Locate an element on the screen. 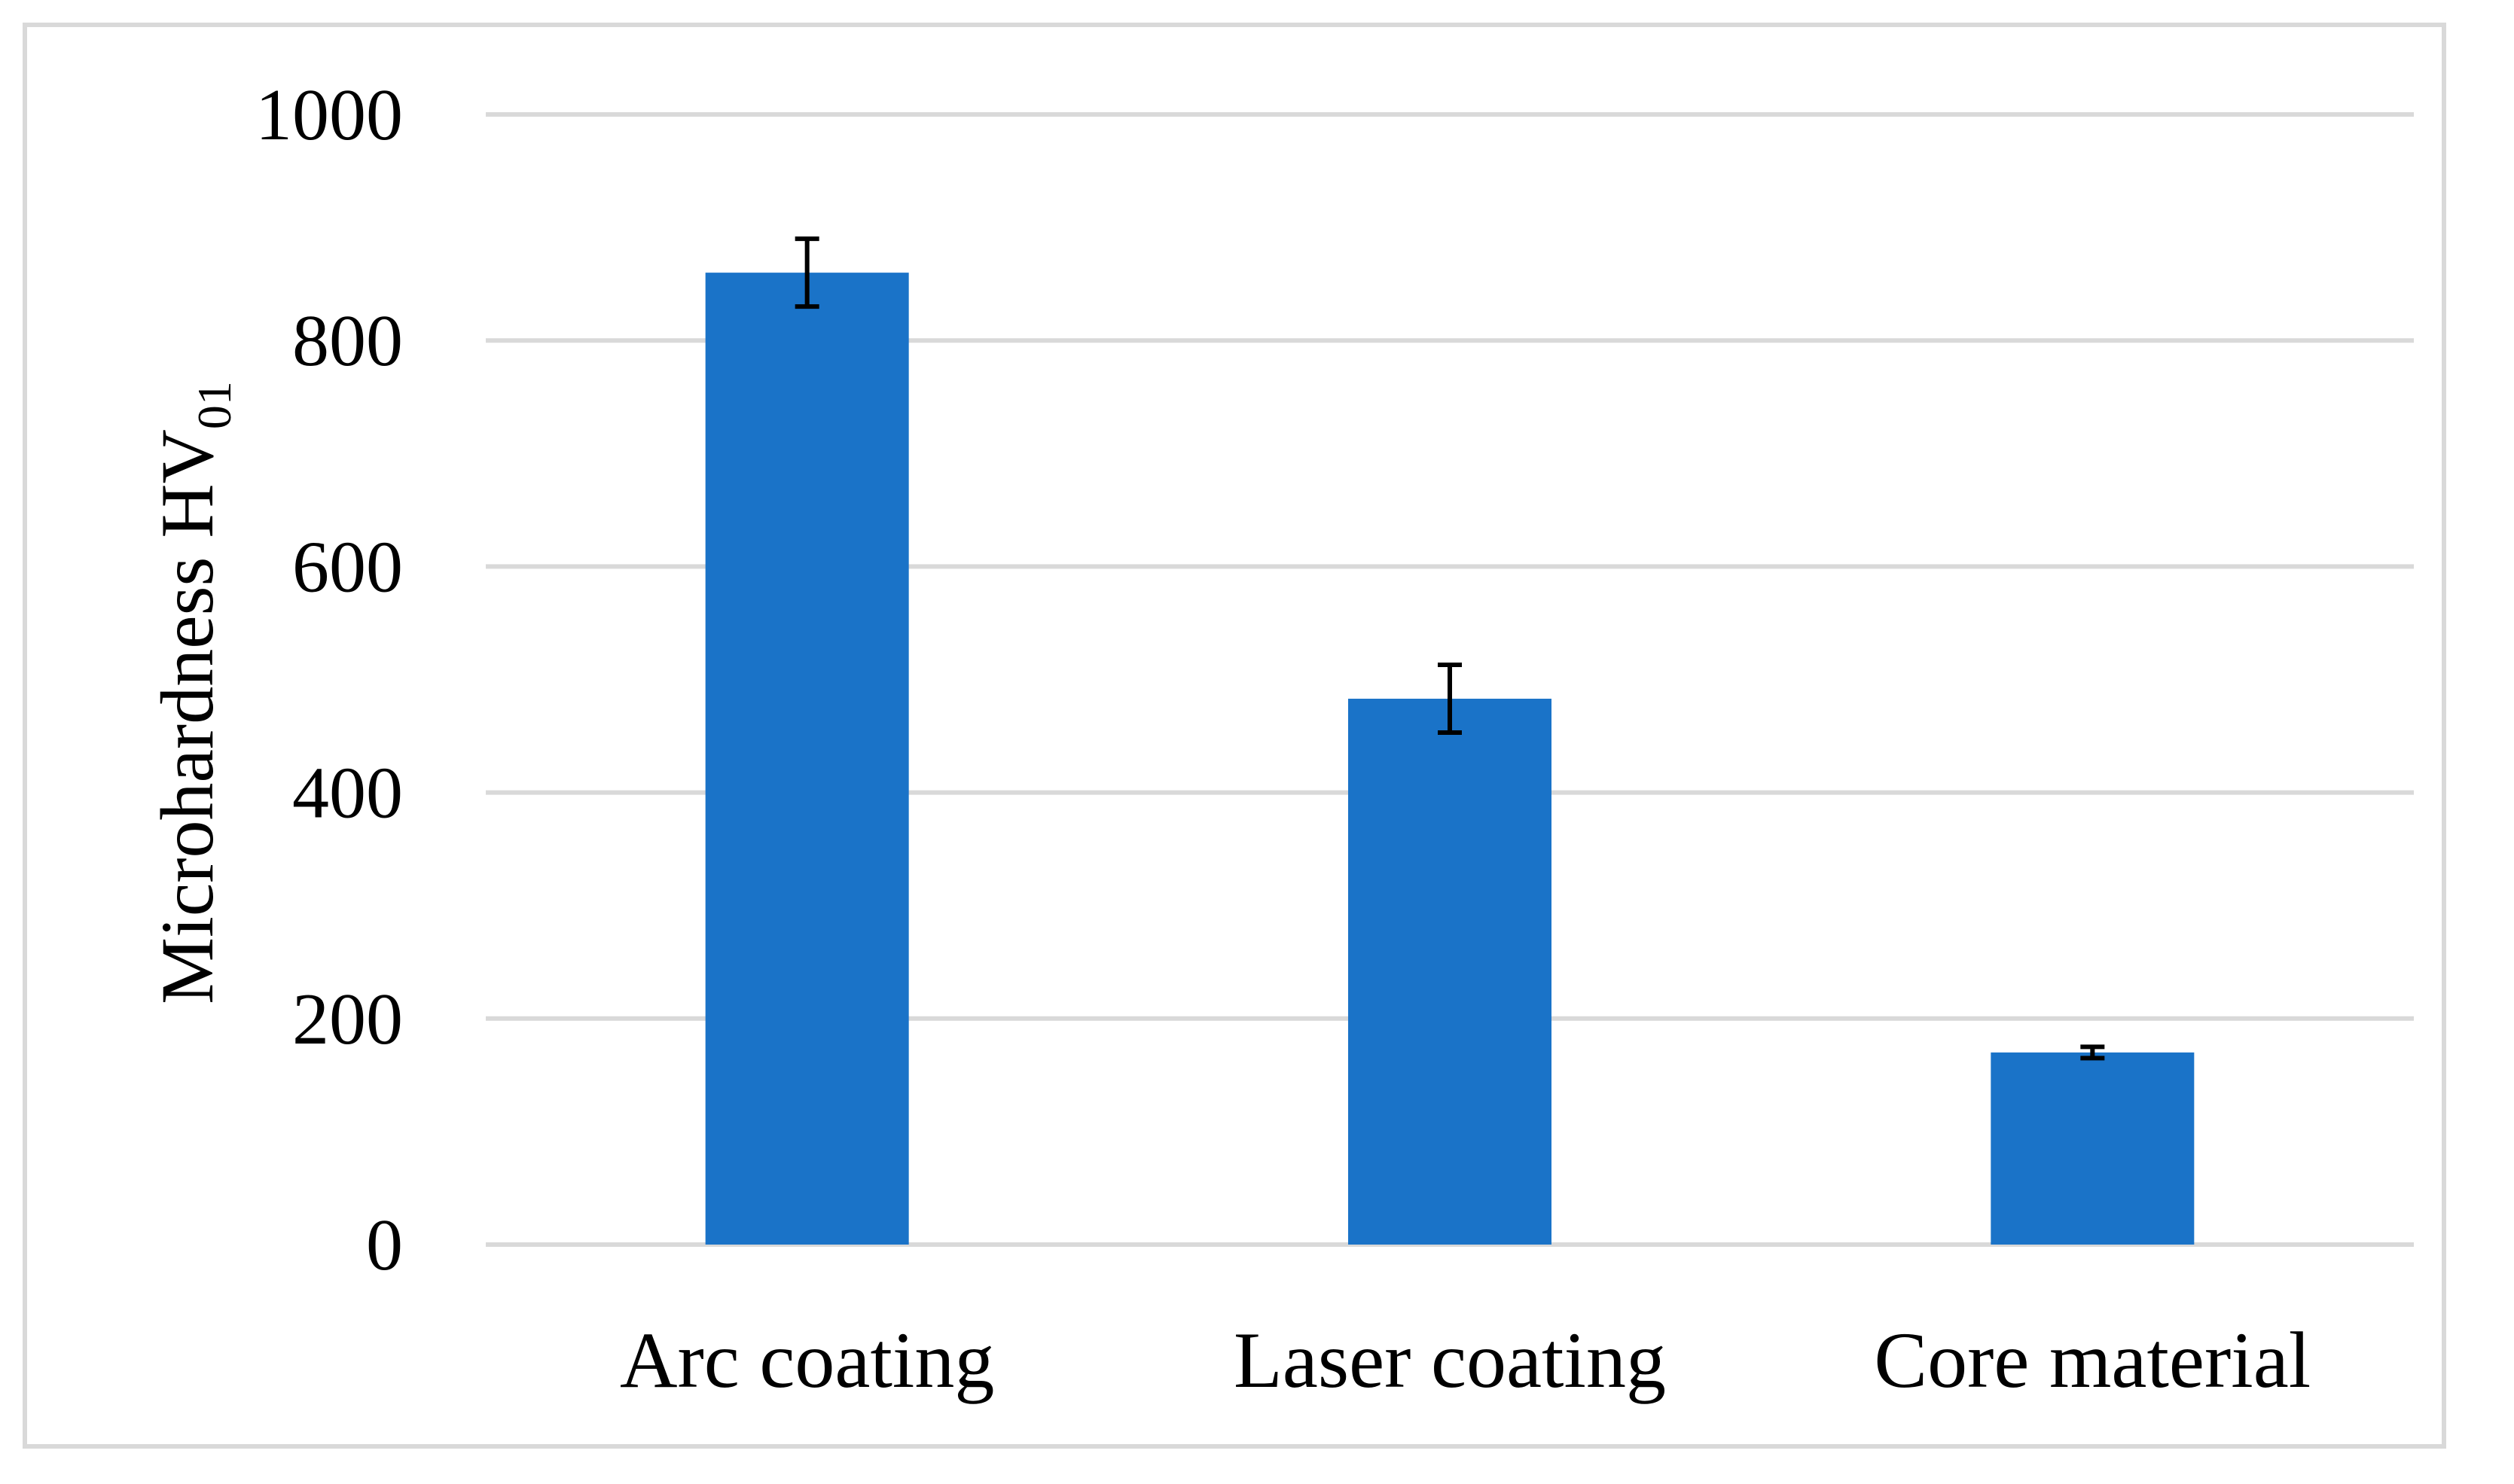 The height and width of the screenshot is (1484, 2514). y-axis-title: Microhardness HV01 is located at coordinates (193, 692).